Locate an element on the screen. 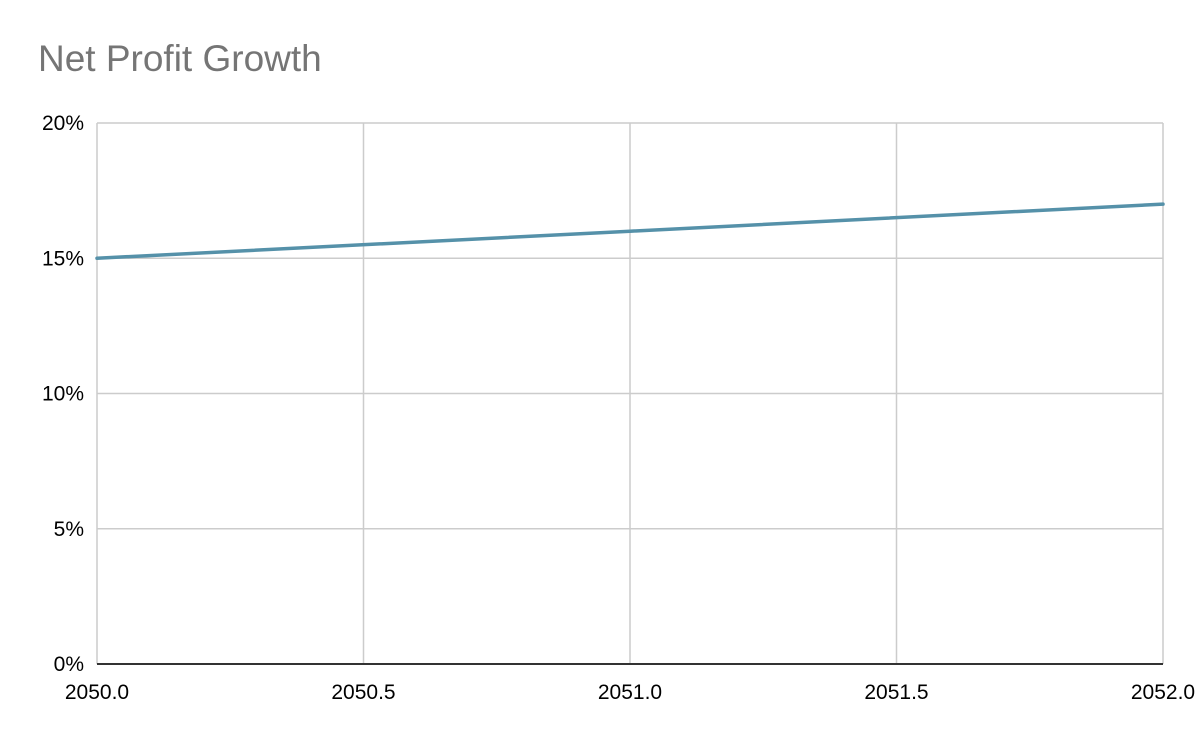  y-tick-label: 20% is located at coordinates (63, 123).